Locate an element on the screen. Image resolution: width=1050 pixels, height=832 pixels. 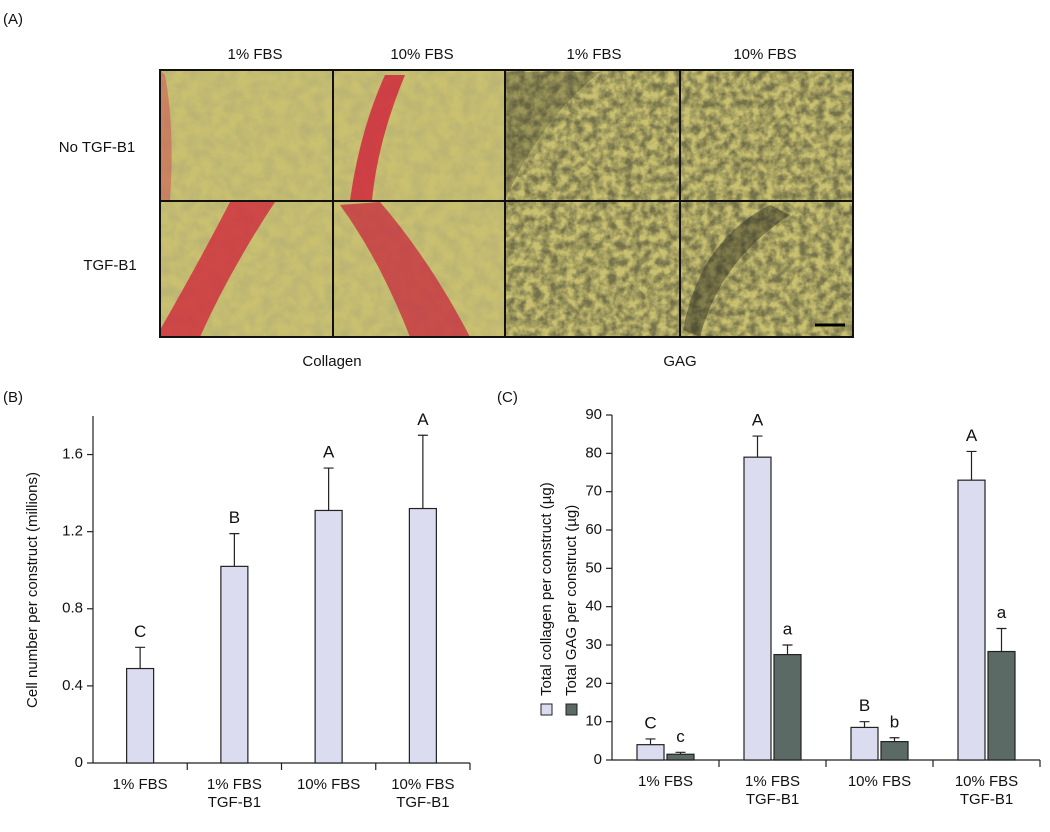
y-tick-label: 1.2 is located at coordinates (72, 531).